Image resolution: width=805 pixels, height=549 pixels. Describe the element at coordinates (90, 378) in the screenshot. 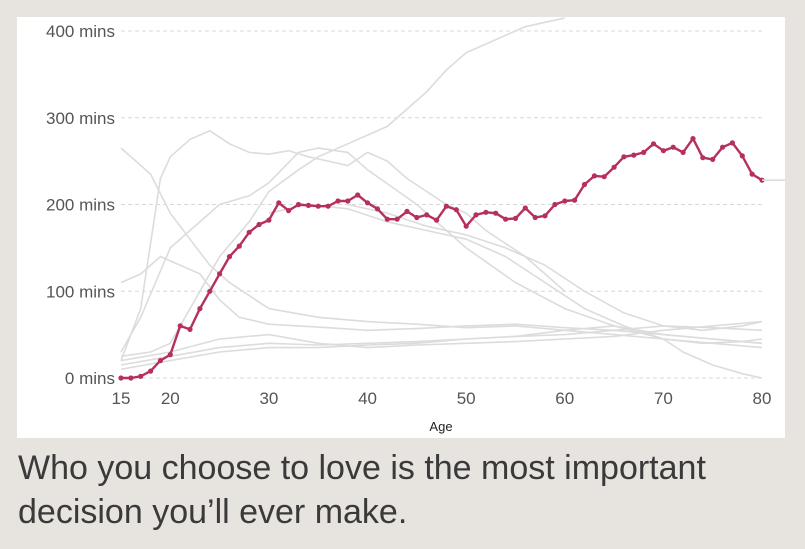

I see `y-tick-label: 0 mins` at that location.